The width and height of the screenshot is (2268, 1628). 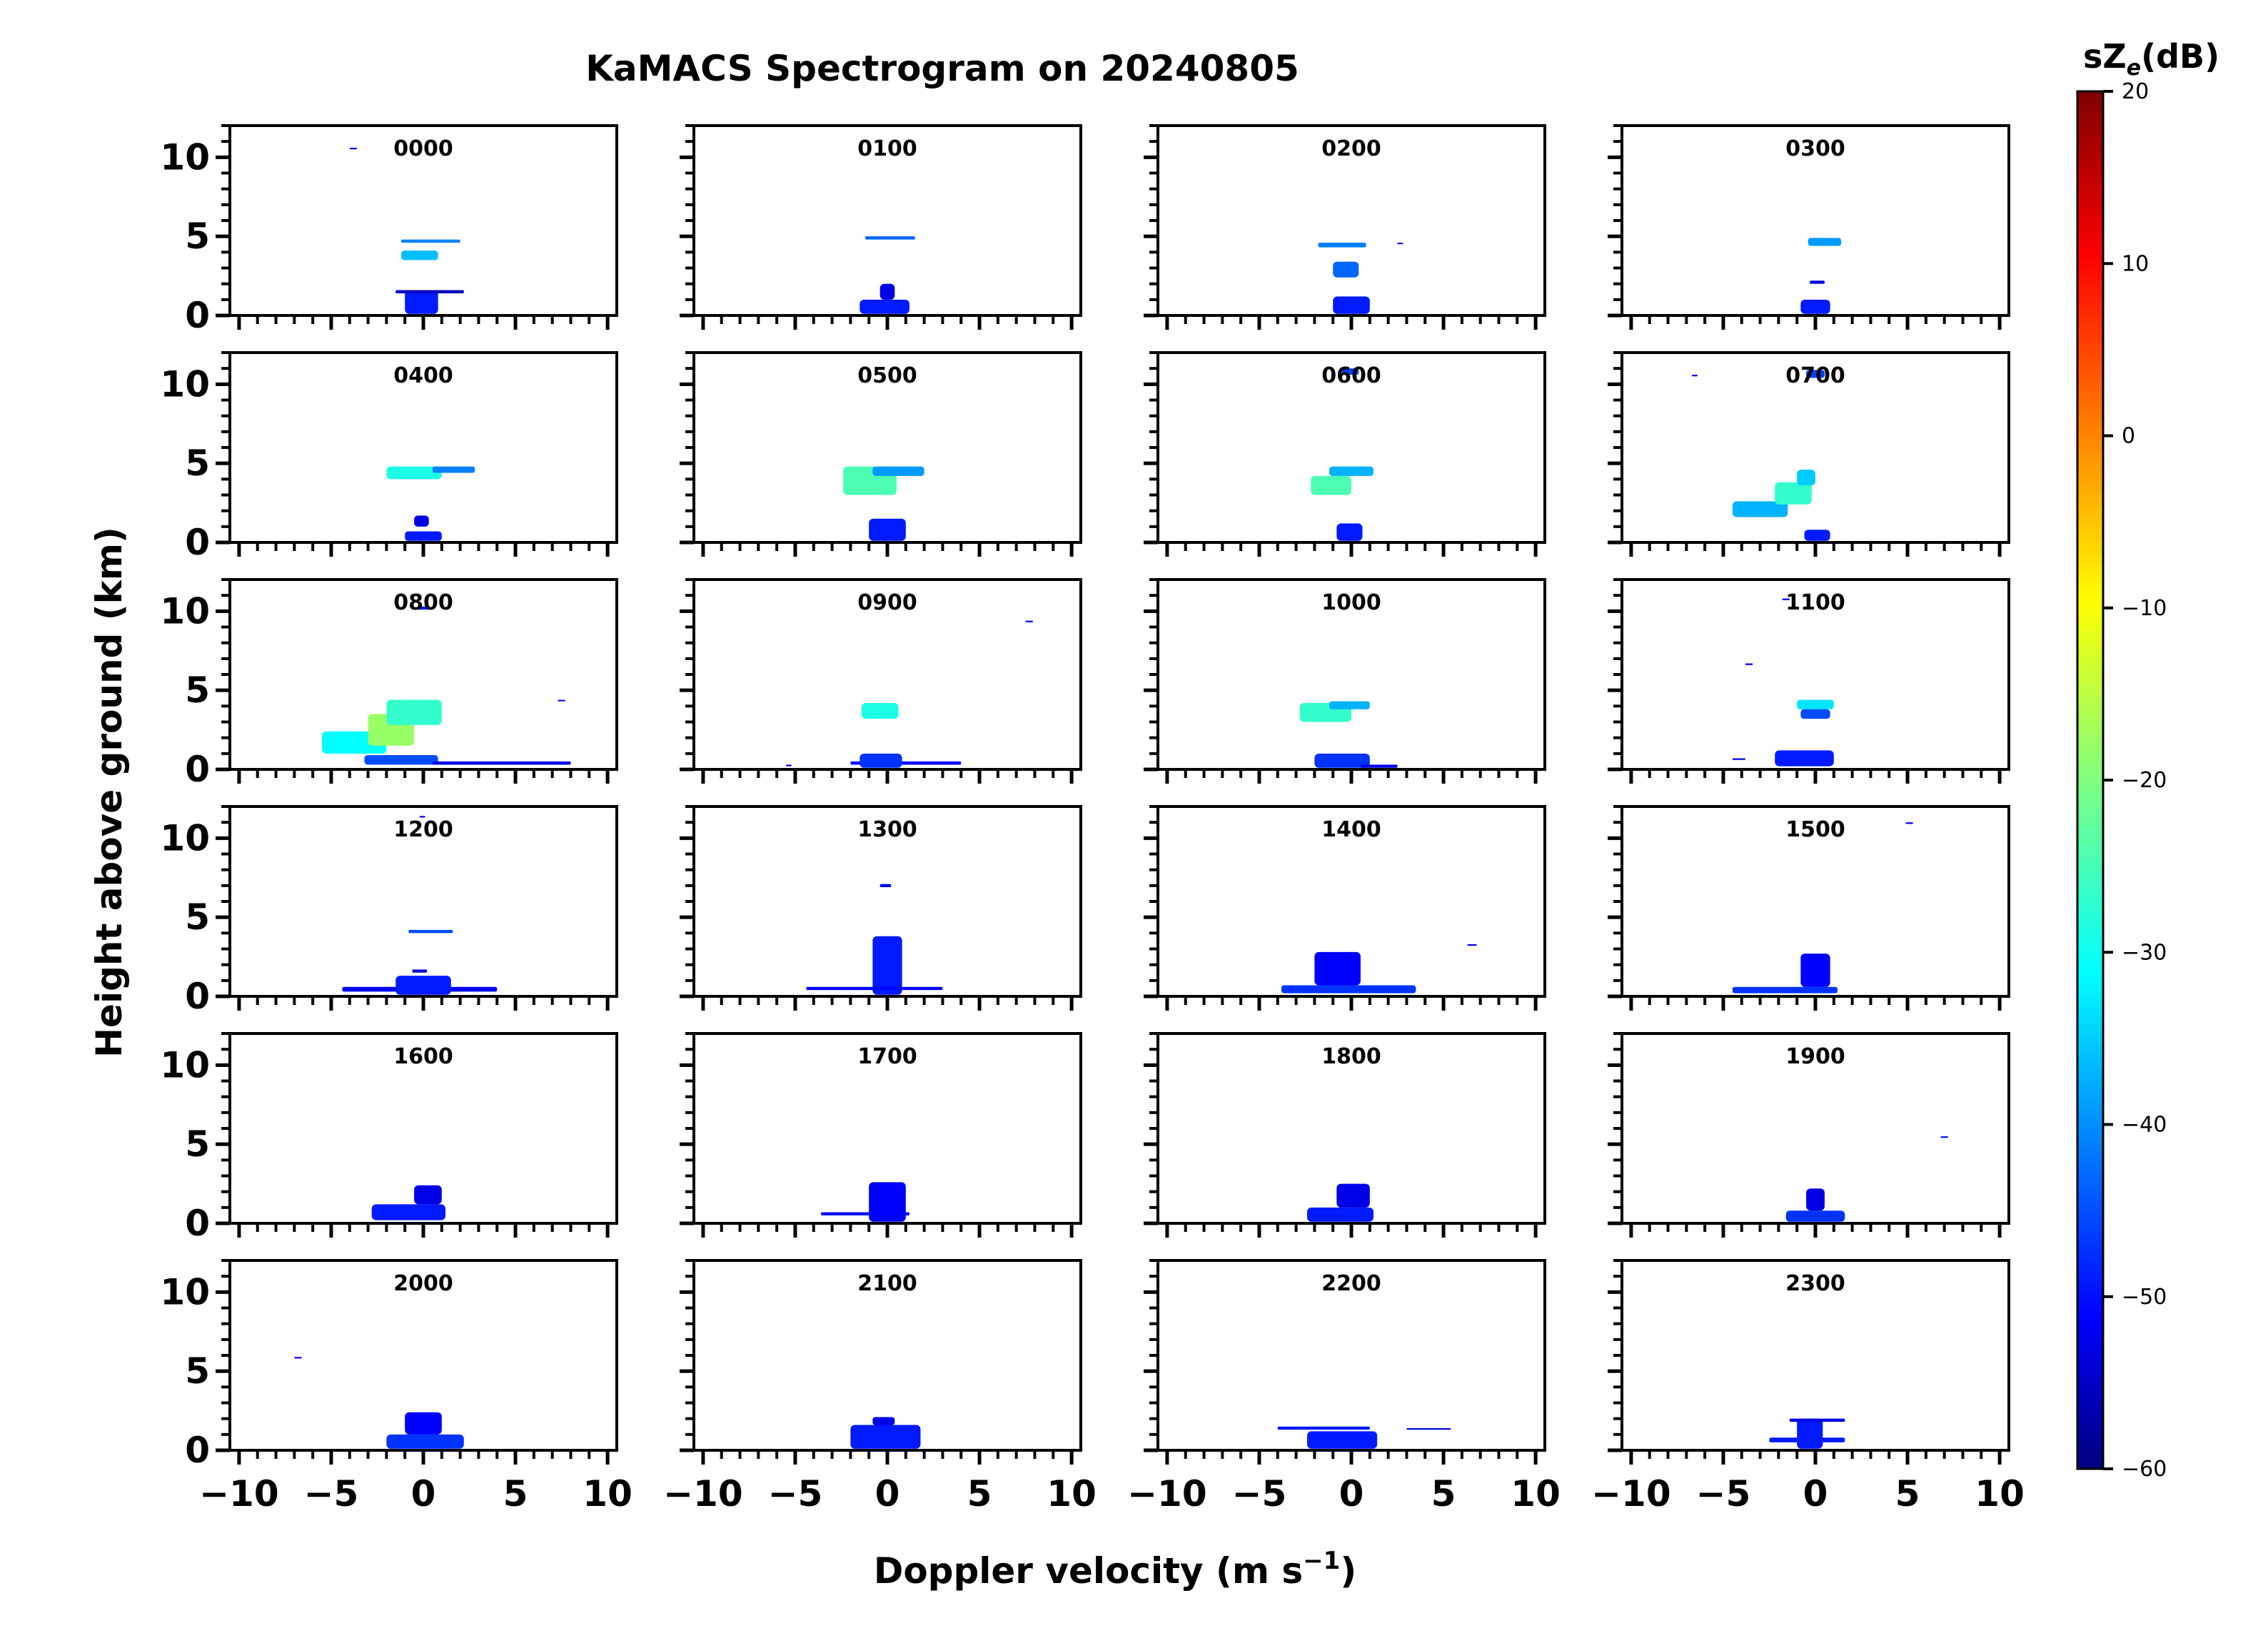 I want to click on panel-1200: 1200 0 5 10, so click(x=389, y=911).